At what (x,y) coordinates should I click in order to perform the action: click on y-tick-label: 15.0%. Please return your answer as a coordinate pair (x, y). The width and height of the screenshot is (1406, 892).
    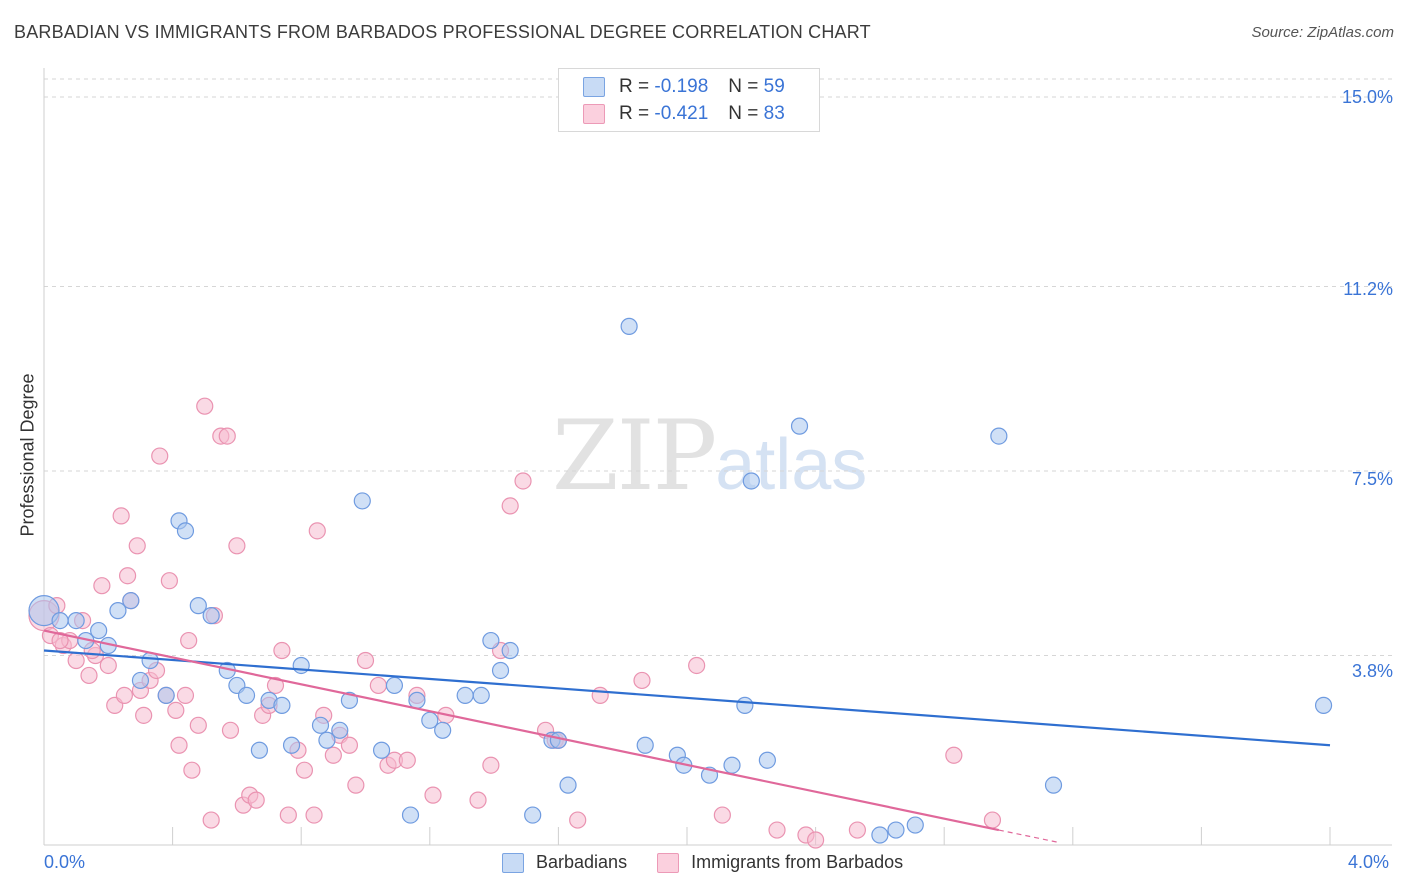
    Looking at the image, I should click on (1367, 97).